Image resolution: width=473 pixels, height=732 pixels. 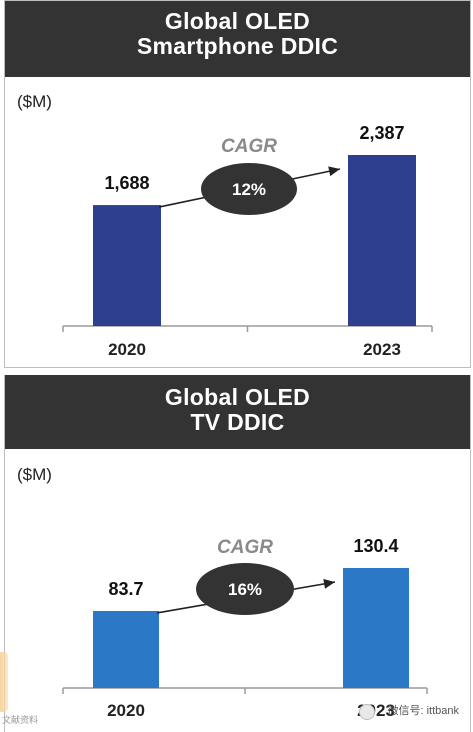 I want to click on chart-header: Global OLED Smartphone DDIC, so click(x=237, y=39).